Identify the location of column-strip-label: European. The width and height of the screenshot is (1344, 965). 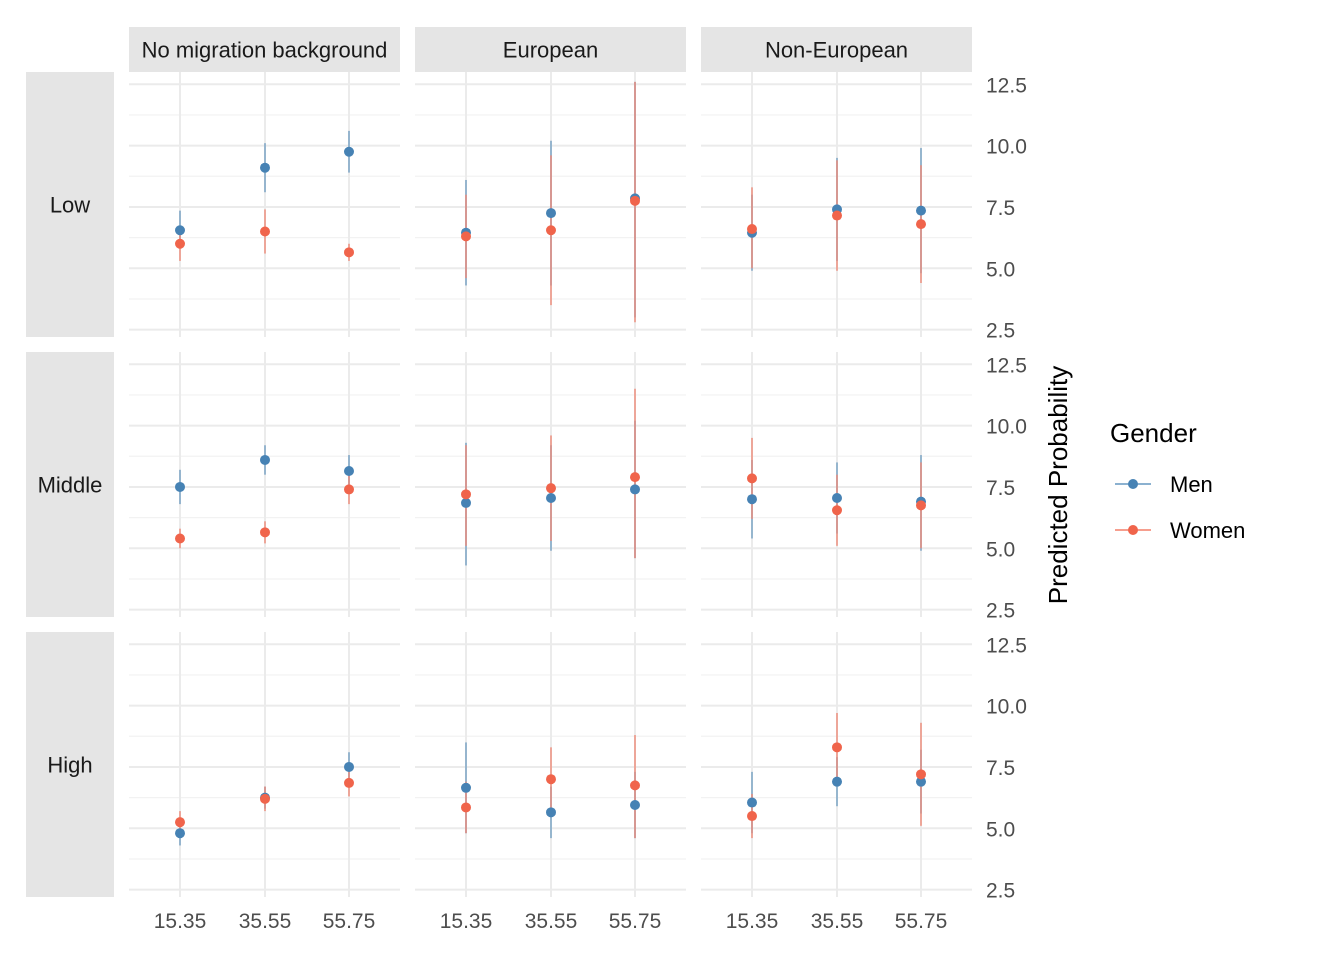
(550, 50).